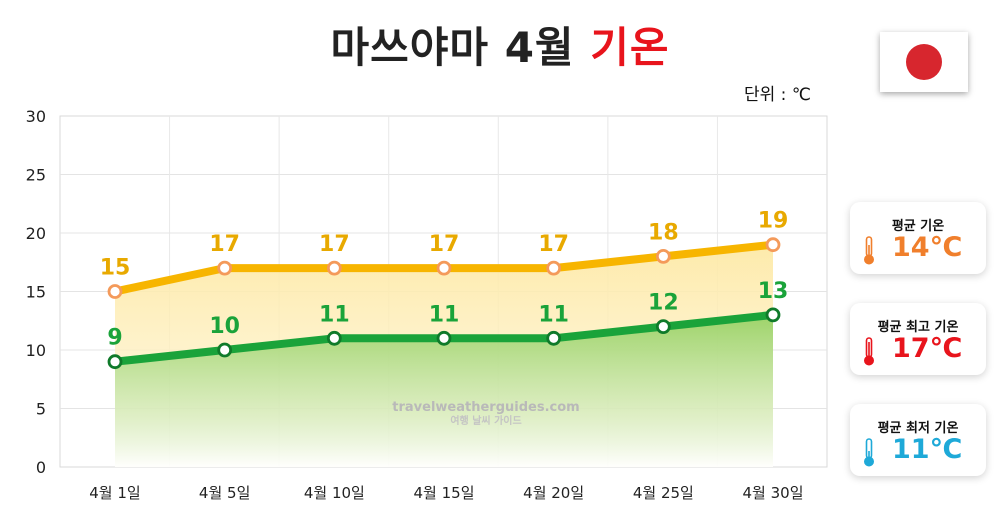 Image resolution: width=1000 pixels, height=524 pixels. Describe the element at coordinates (918, 226) in the screenshot. I see `summary-label: 평균 기온` at that location.